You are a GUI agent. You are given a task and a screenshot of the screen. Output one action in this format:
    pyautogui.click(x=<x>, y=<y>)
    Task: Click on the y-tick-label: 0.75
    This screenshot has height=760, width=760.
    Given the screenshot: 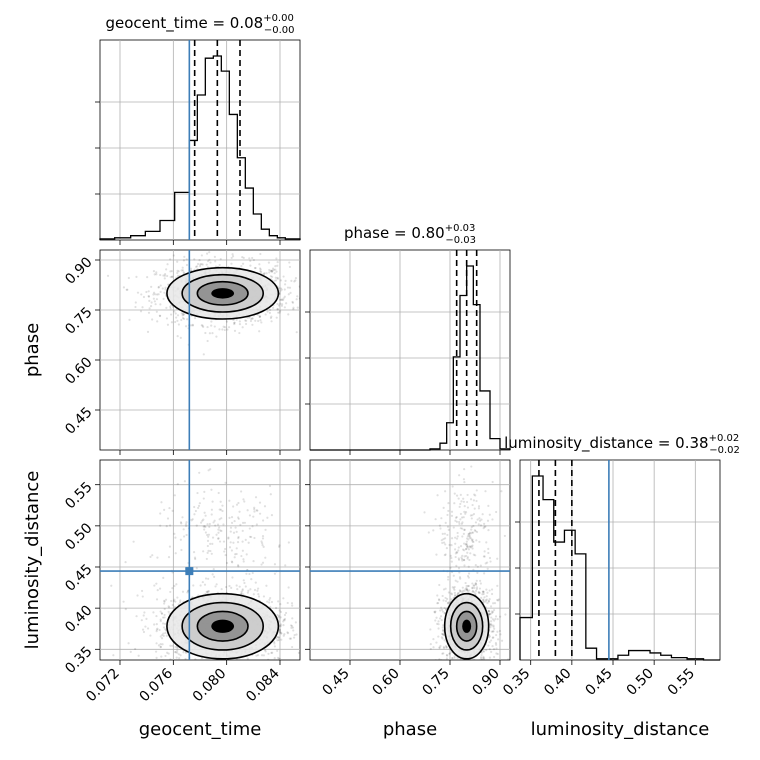 What is the action you would take?
    pyautogui.click(x=78, y=320)
    